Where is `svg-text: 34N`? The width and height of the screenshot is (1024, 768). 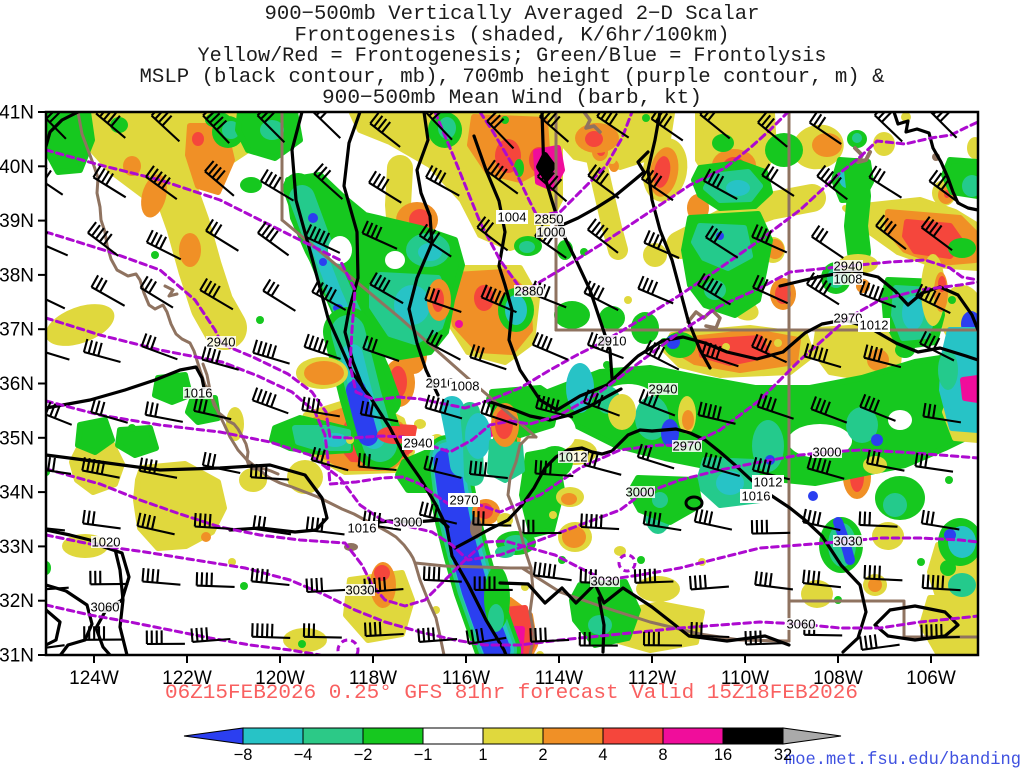 svg-text: 34N is located at coordinates (17, 493).